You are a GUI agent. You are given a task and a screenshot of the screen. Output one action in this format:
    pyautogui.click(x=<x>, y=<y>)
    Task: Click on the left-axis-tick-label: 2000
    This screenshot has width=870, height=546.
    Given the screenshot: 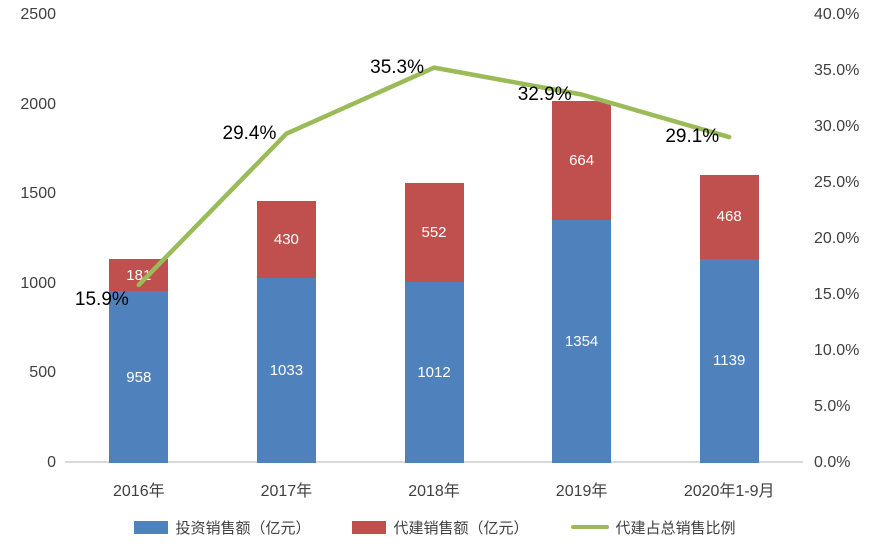 What is the action you would take?
    pyautogui.click(x=38, y=104)
    